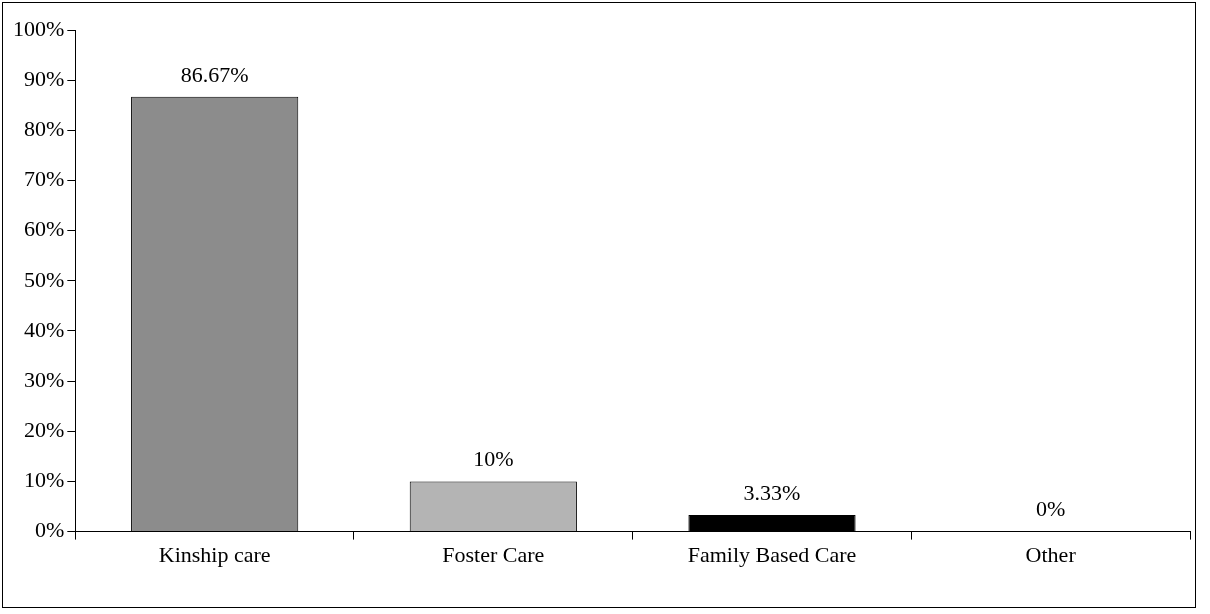 Image resolution: width=1210 pixels, height=614 pixels. What do you see at coordinates (772, 554) in the screenshot?
I see `x-tick-label: Family Based Care` at bounding box center [772, 554].